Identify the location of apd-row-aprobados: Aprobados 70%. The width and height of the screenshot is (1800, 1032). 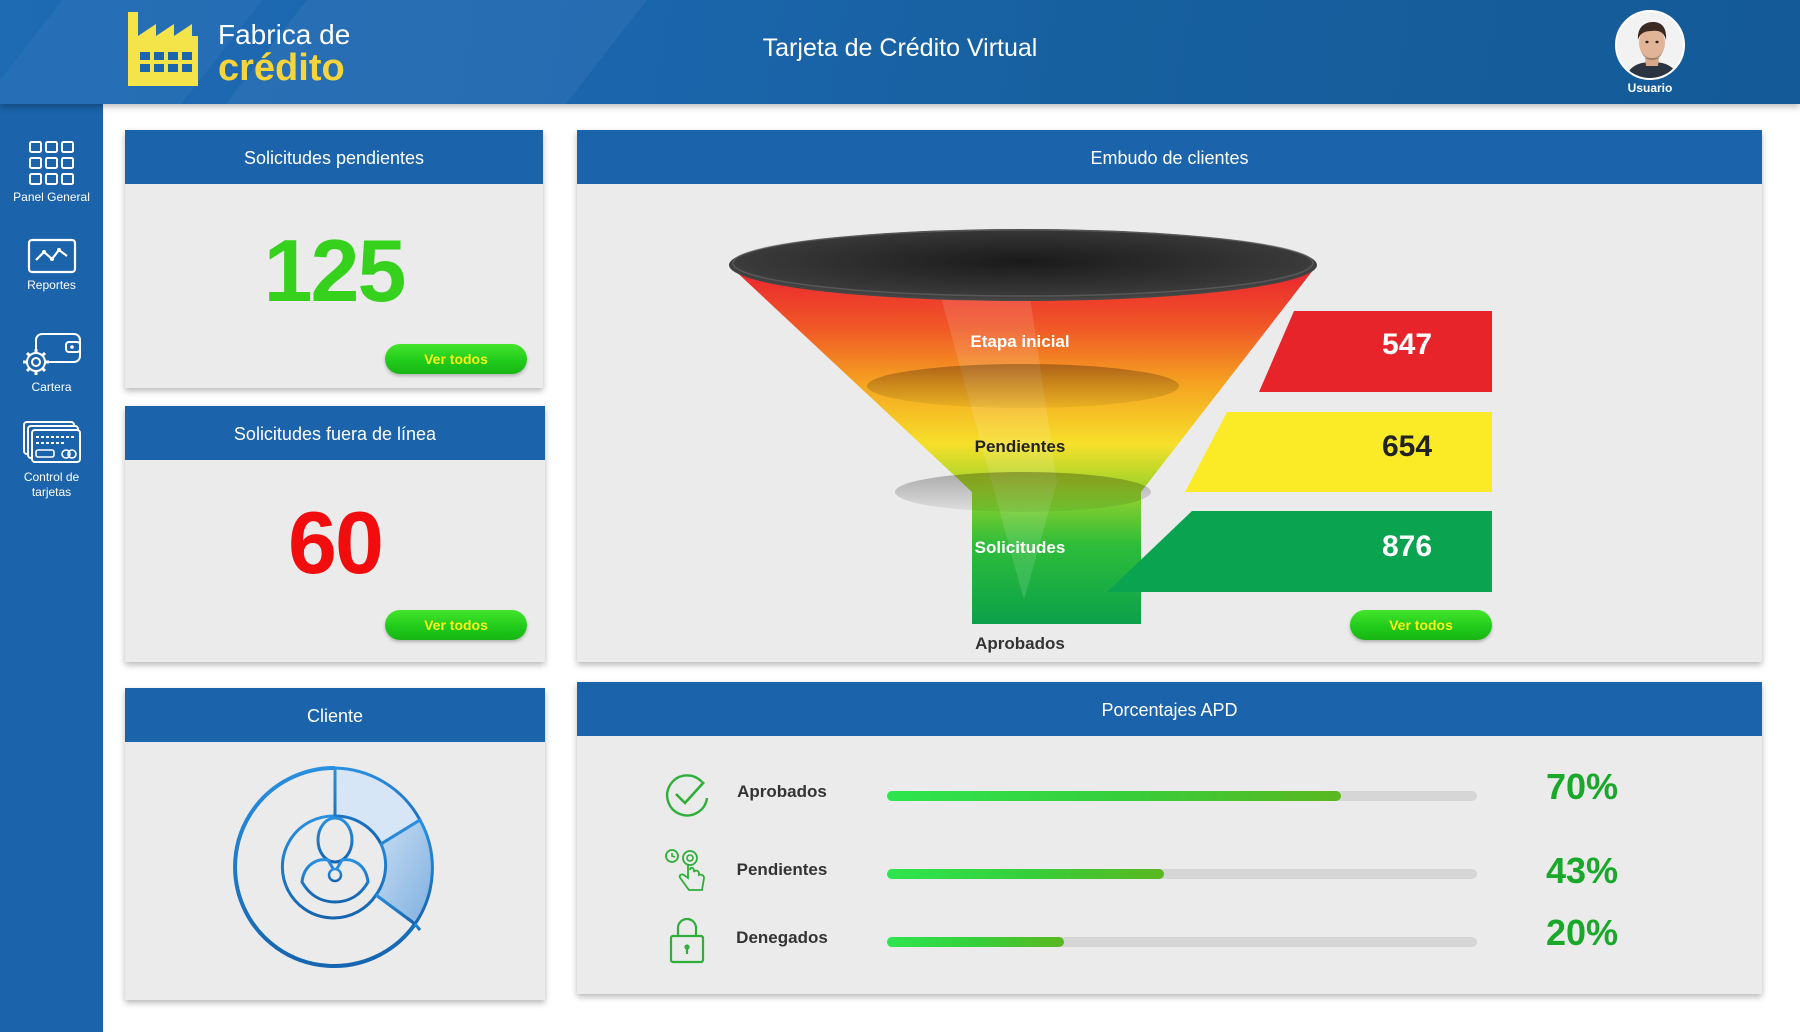
(1172, 796).